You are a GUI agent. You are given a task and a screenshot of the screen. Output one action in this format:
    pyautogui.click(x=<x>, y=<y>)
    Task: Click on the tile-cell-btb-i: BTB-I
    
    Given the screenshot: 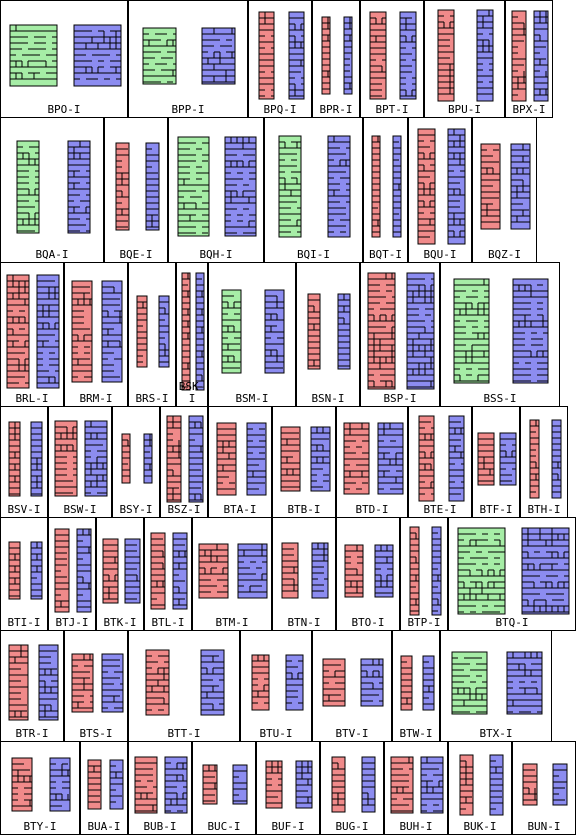 What is the action you would take?
    pyautogui.click(x=304, y=462)
    